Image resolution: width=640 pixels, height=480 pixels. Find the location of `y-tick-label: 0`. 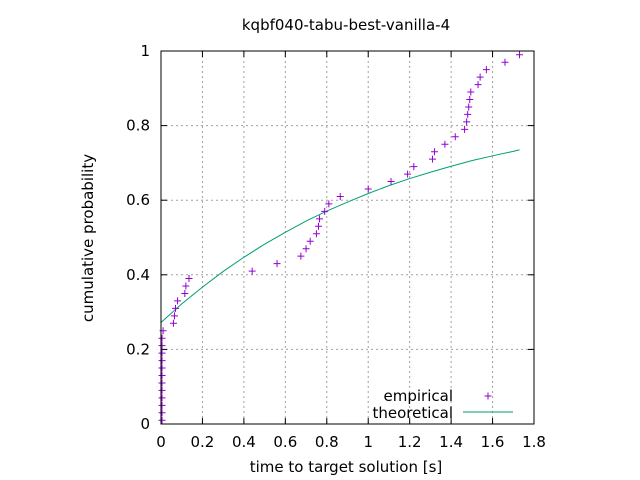

y-tick-label: 0 is located at coordinates (145, 424).